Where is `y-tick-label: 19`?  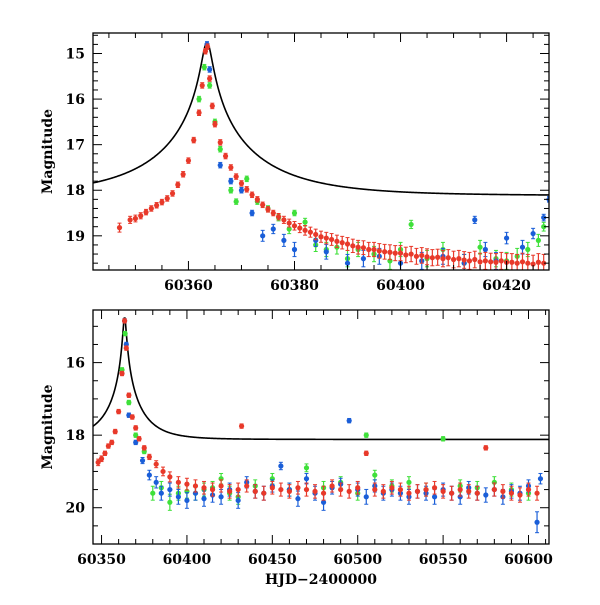 y-tick-label: 19 is located at coordinates (75, 237).